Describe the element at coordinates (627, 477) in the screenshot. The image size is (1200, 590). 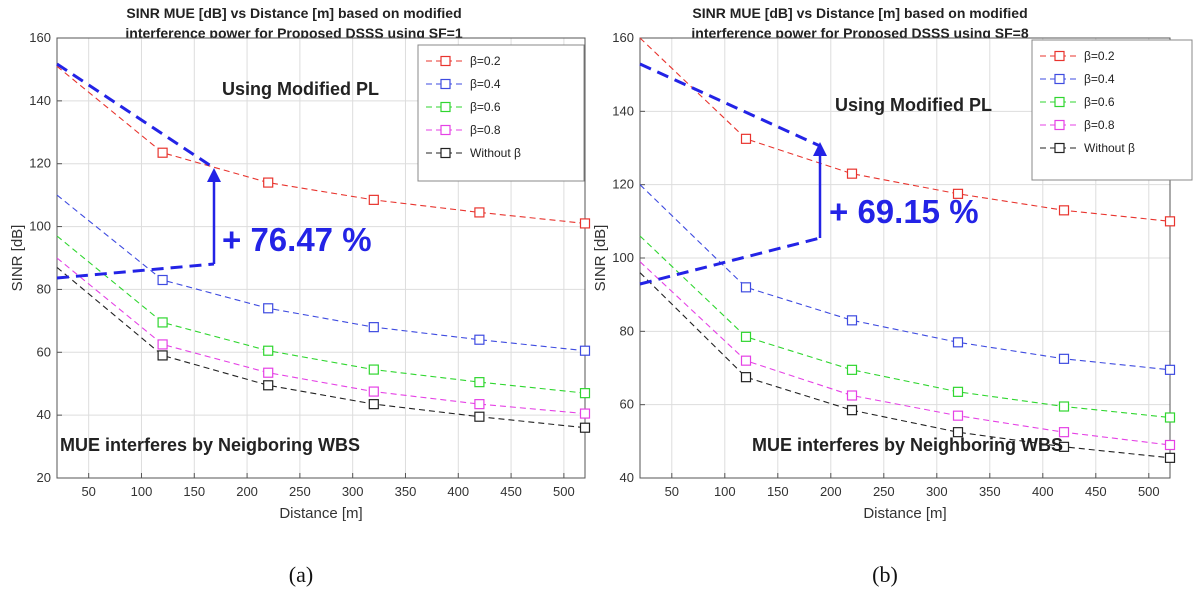
I see `y-tick-label: 40` at that location.